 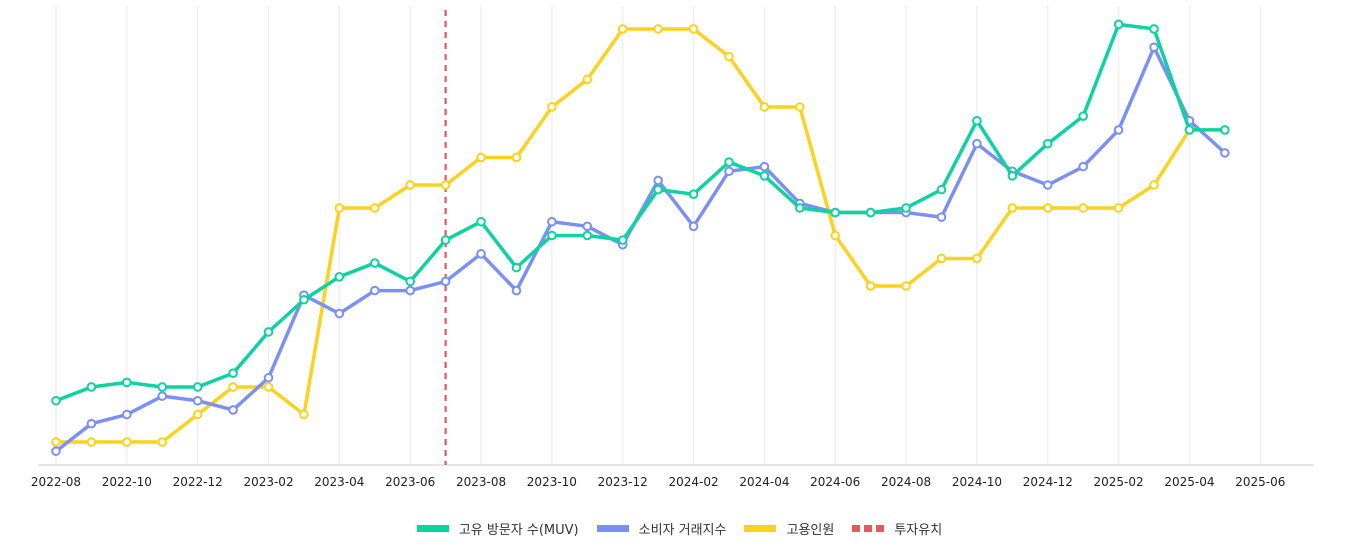 What do you see at coordinates (918, 530) in the screenshot?
I see `legend-label-investment: 투자유치` at bounding box center [918, 530].